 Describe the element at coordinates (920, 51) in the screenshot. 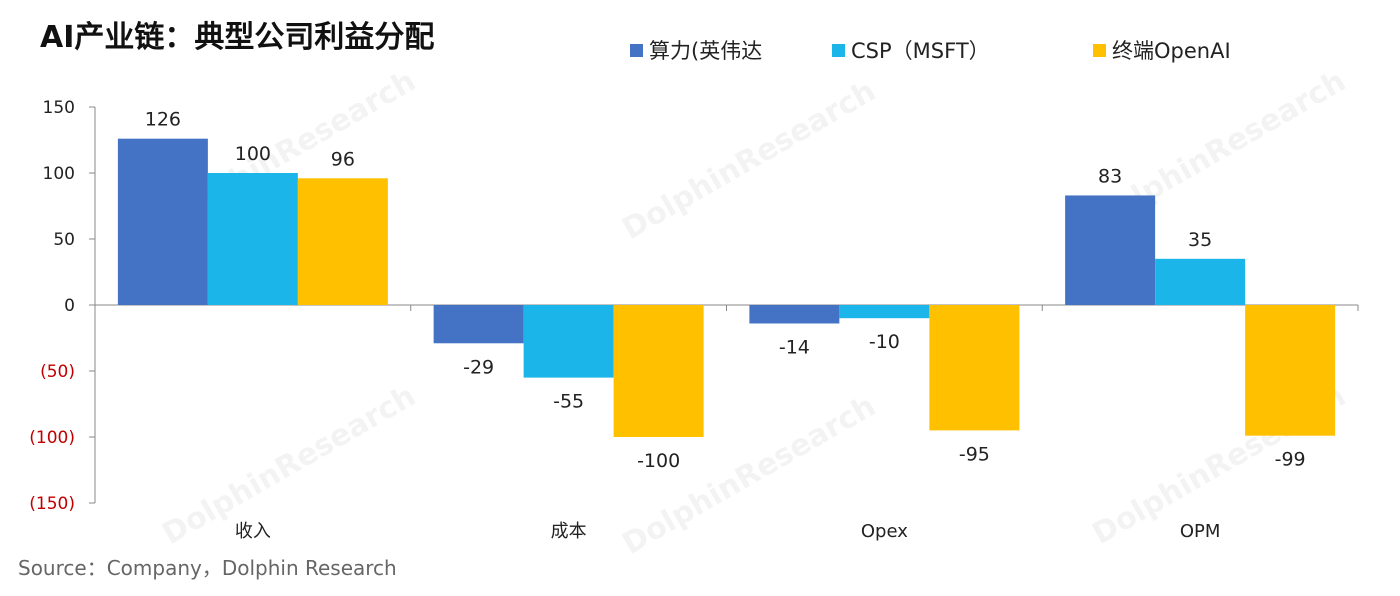

I see `legend-label: CSP（MSFT）` at that location.